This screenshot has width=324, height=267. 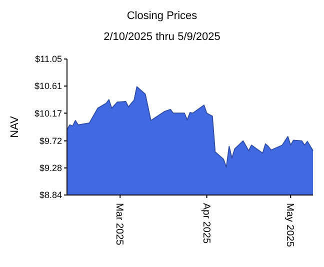 What do you see at coordinates (119, 224) in the screenshot?
I see `x-tick-label: Mar 2025` at bounding box center [119, 224].